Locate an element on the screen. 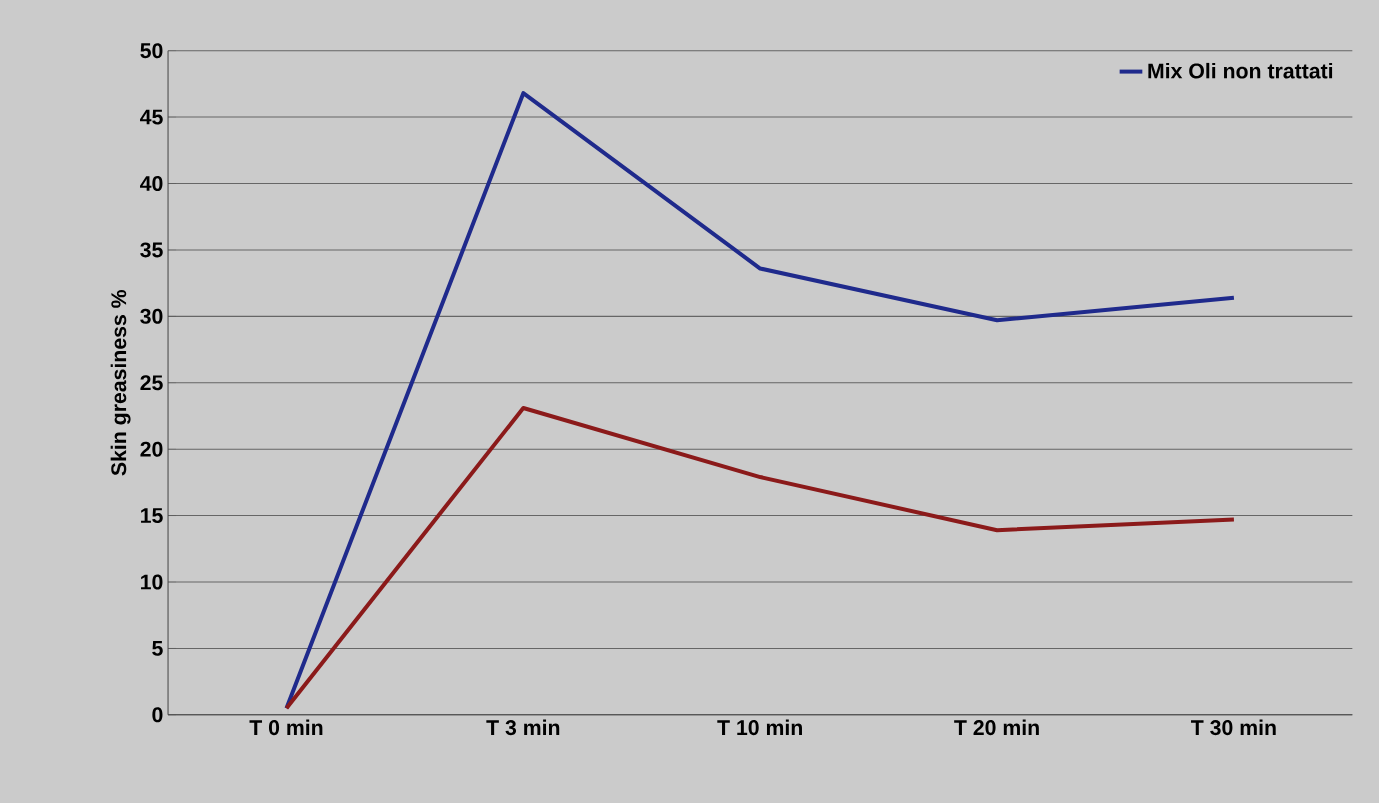  y-tick-label: 30 is located at coordinates (151, 316).